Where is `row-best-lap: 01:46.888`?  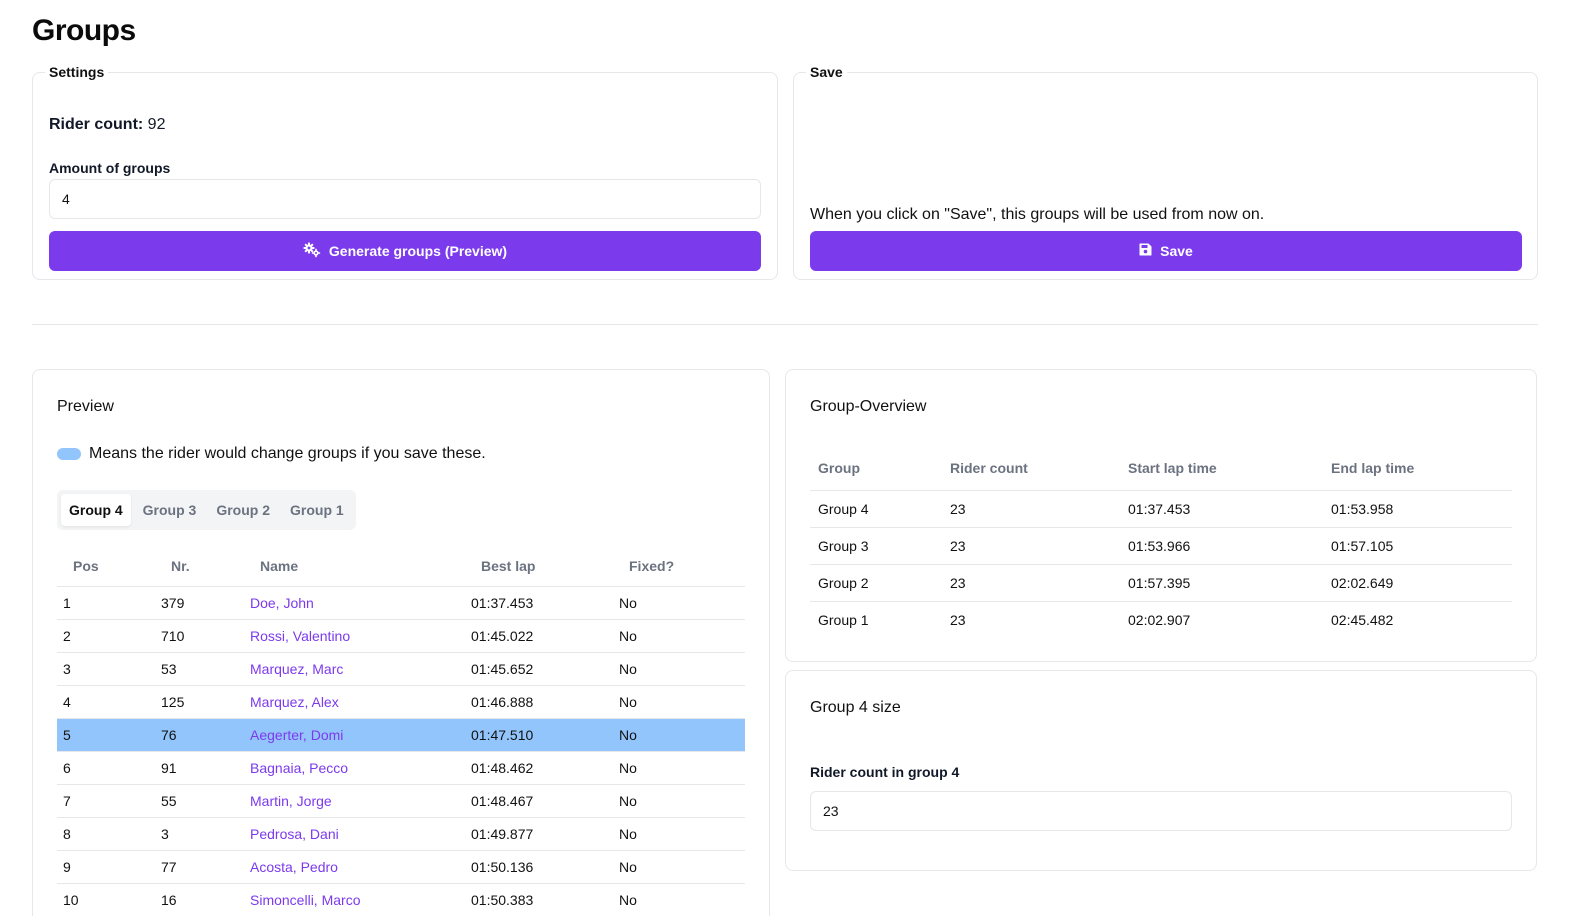 row-best-lap: 01:46.888 is located at coordinates (539, 702).